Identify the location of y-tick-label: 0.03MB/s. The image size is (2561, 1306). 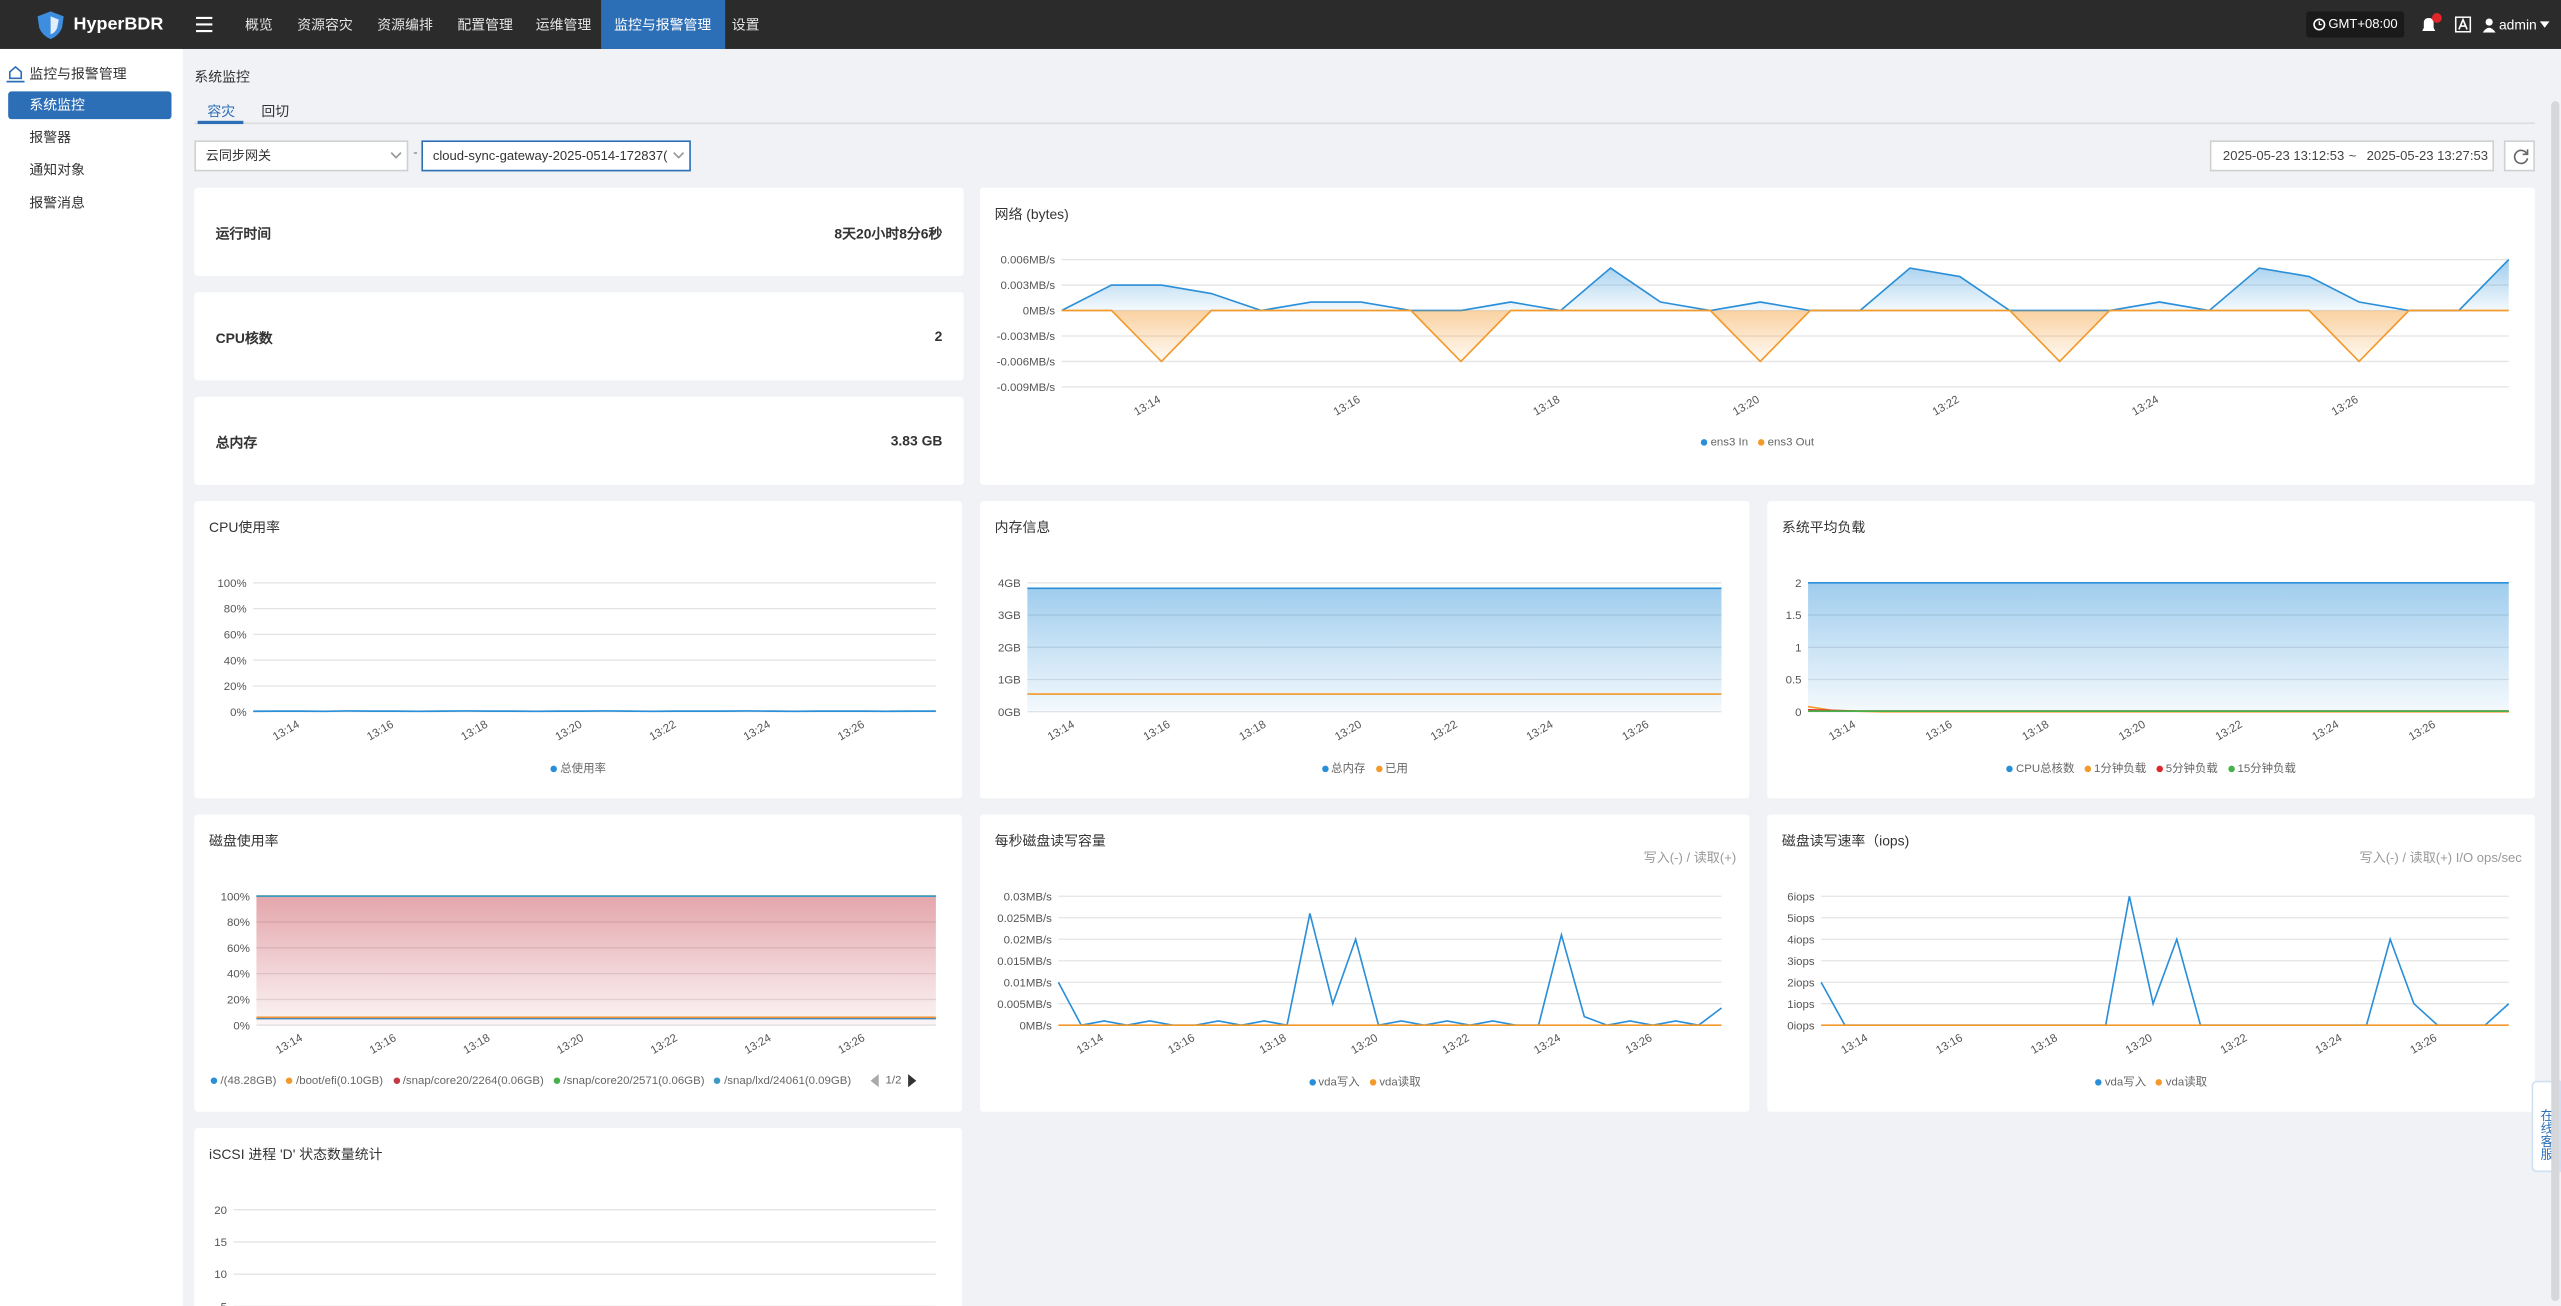
(1028, 897).